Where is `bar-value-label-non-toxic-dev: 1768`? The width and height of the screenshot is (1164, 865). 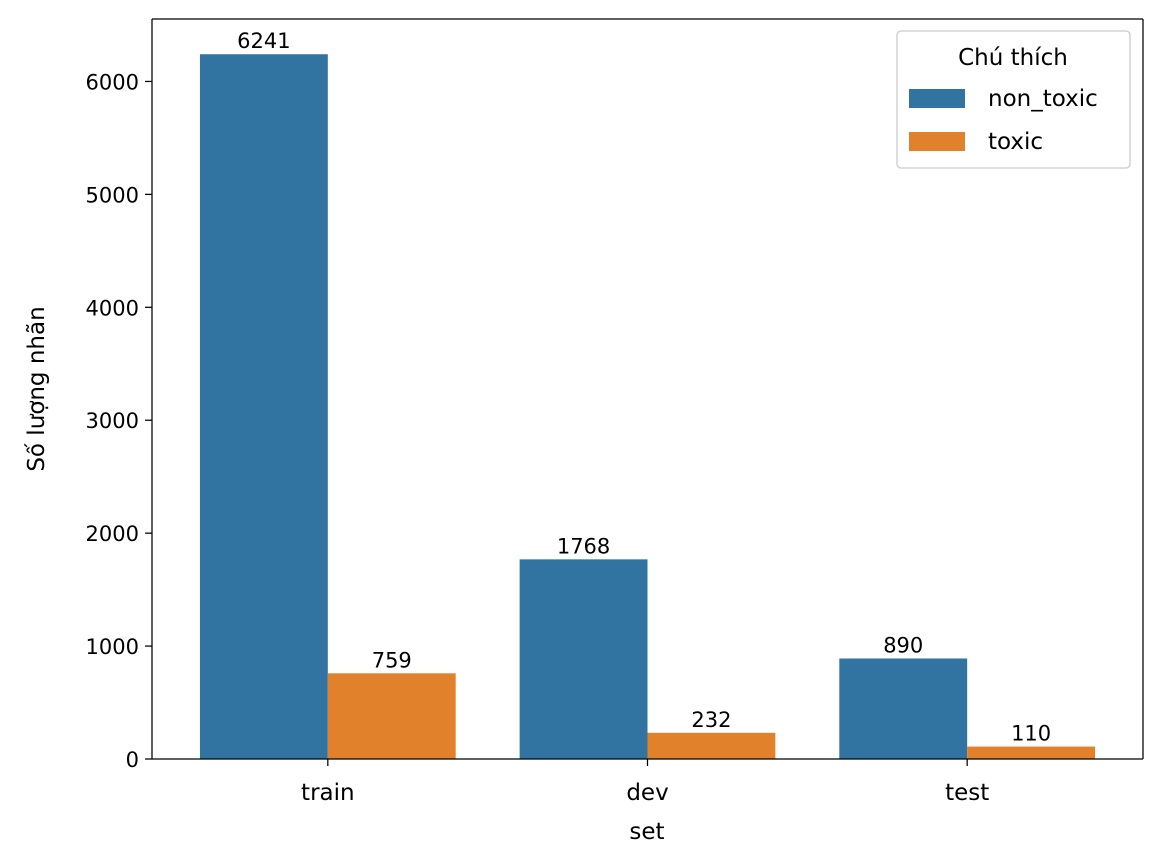 bar-value-label-non-toxic-dev: 1768 is located at coordinates (583, 546).